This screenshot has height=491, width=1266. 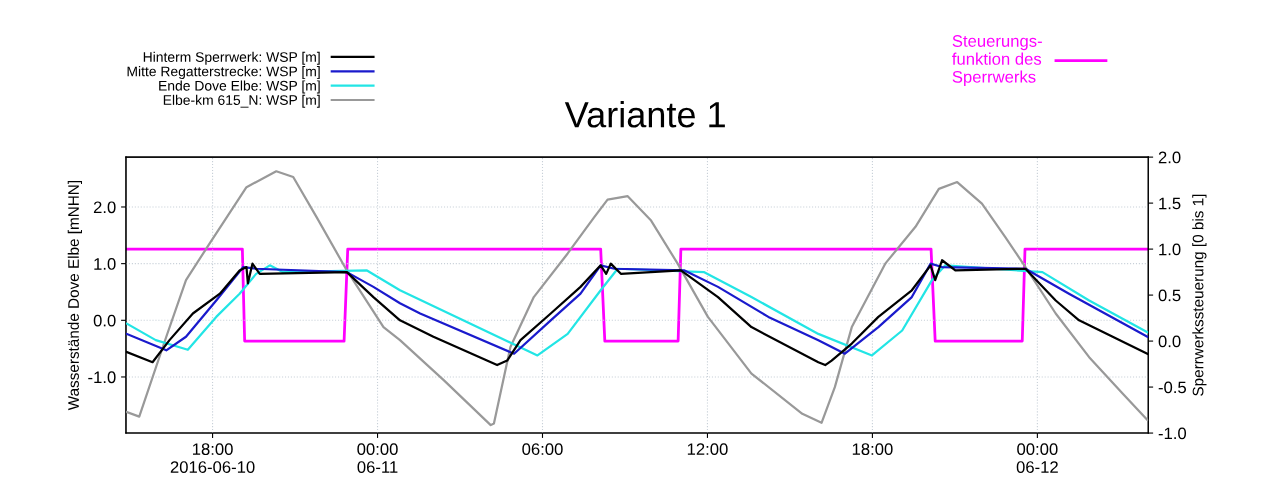 I want to click on y2-tick-label: 0.0, so click(x=1169, y=341).